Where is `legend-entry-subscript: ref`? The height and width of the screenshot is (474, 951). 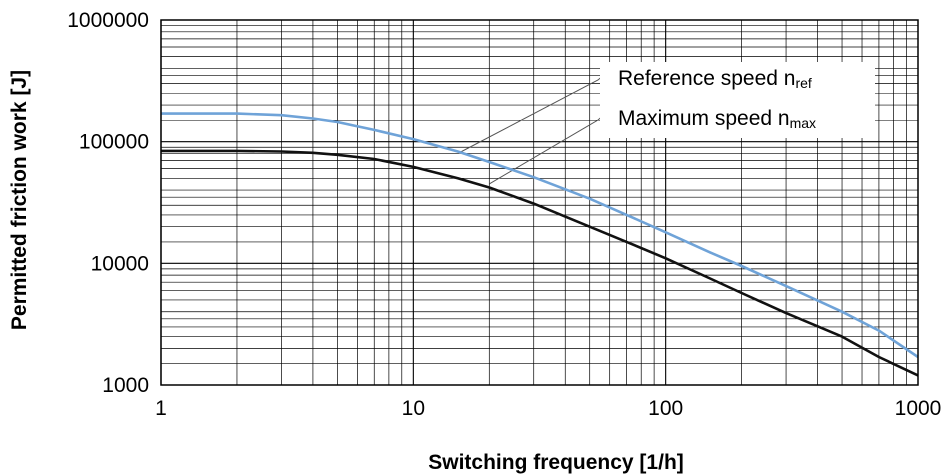 legend-entry-subscript: ref is located at coordinates (803, 83).